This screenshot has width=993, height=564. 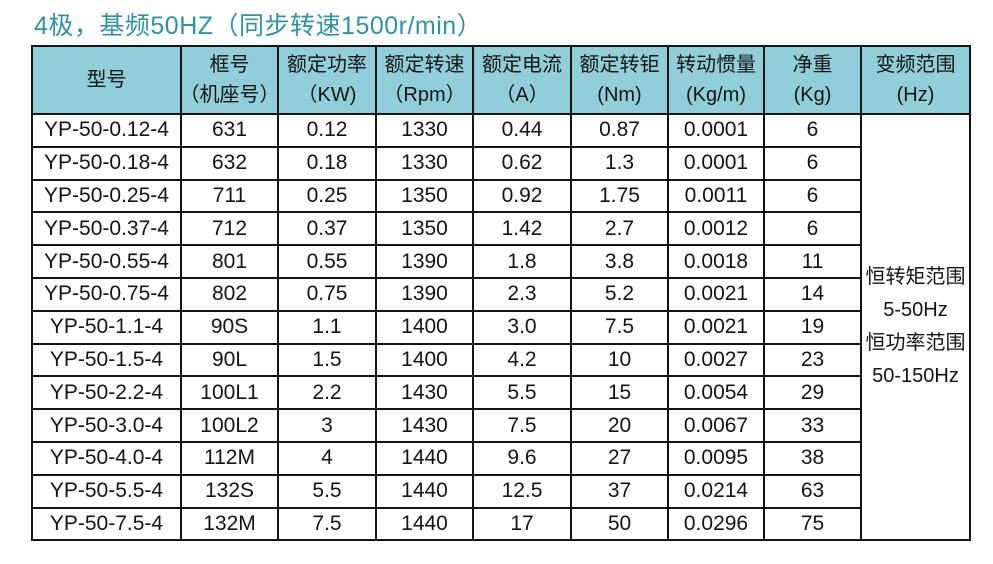 I want to click on table-row: YP-50-1.1-4 90S 1.1 1400 3.0 7.5 0.0021 19, so click(x=500, y=327).